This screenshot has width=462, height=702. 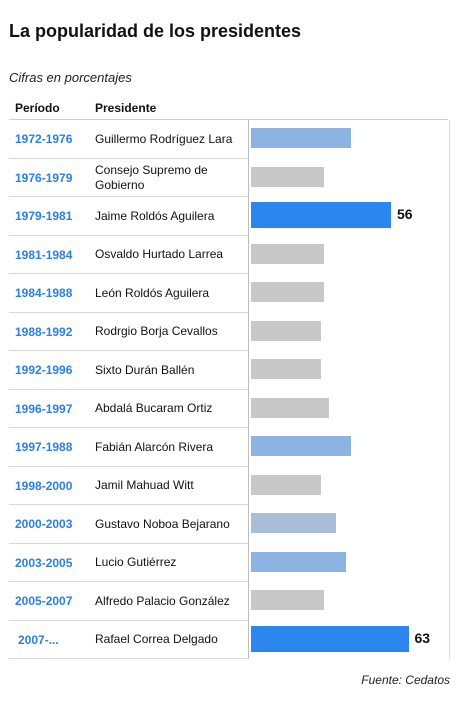 I want to click on president-name: Fabián Alarcón Rivera, so click(x=154, y=446).